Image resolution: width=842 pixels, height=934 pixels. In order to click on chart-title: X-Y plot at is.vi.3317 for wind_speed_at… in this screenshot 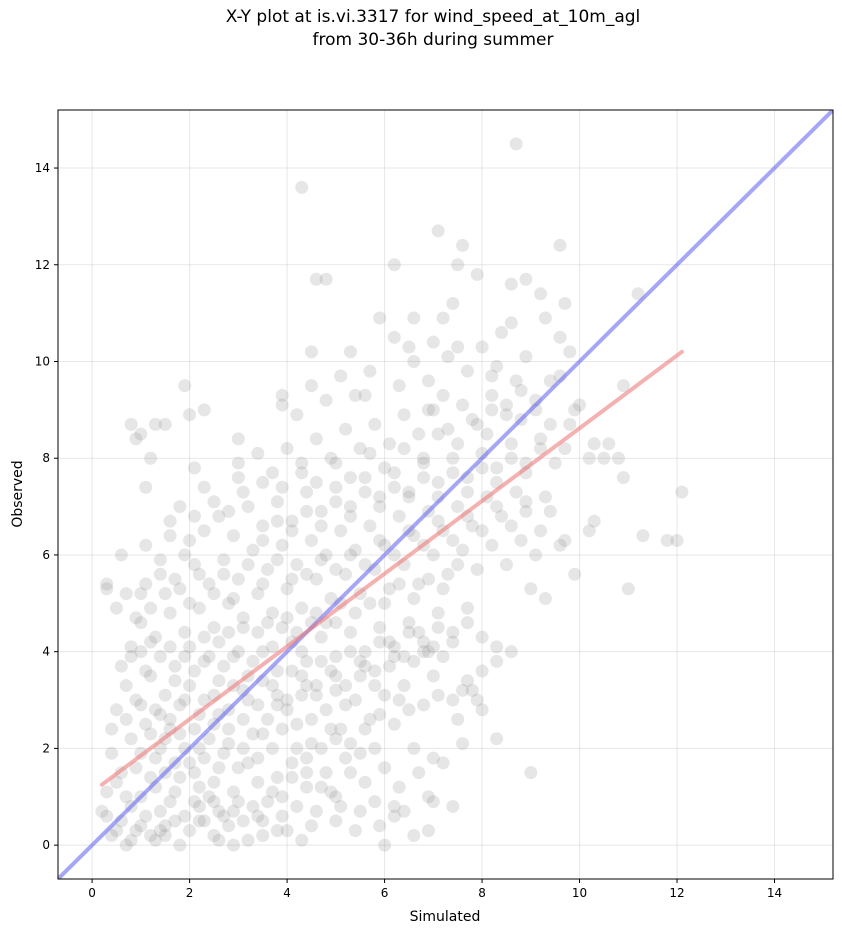, I will do `click(421, 29)`.